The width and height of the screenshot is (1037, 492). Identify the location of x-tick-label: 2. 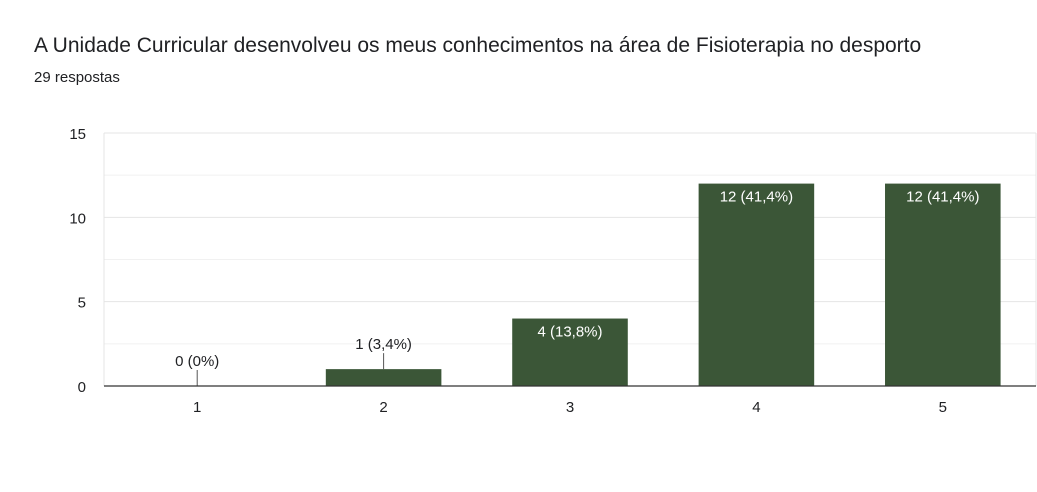
(383, 407).